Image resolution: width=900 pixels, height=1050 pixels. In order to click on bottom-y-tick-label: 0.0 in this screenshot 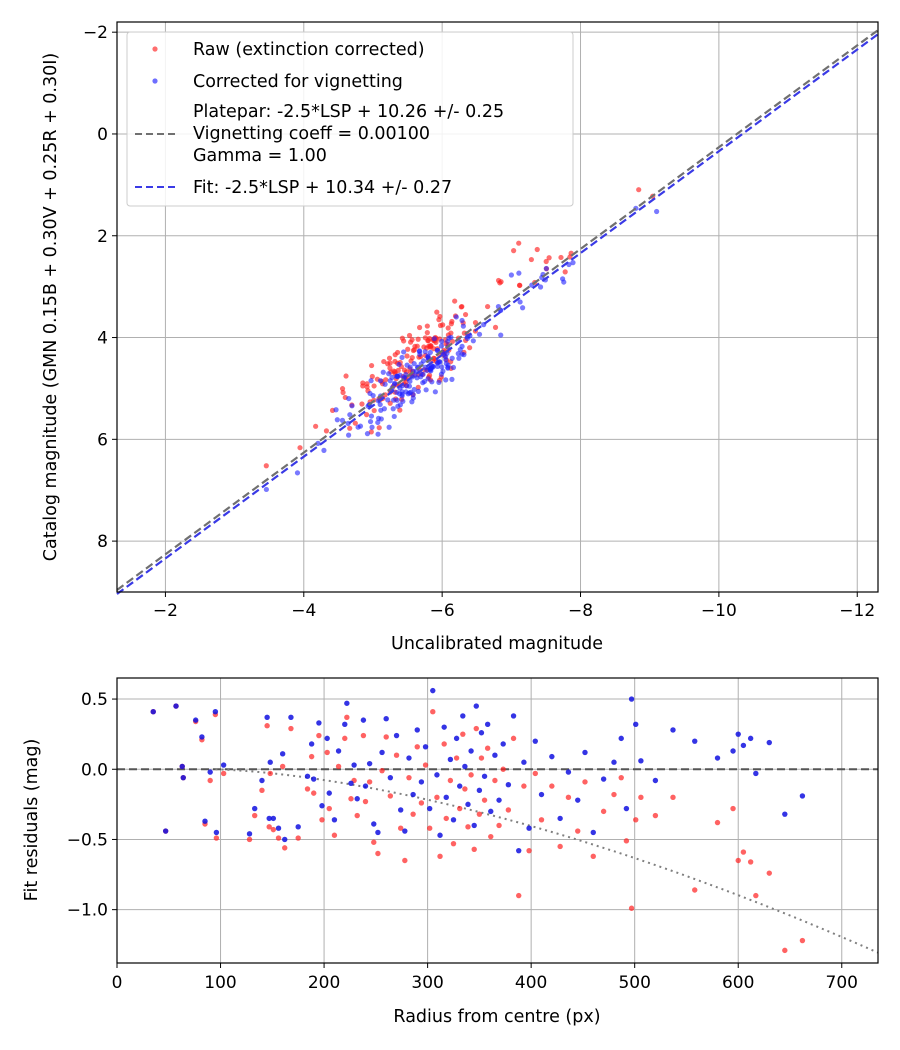, I will do `click(94, 770)`.